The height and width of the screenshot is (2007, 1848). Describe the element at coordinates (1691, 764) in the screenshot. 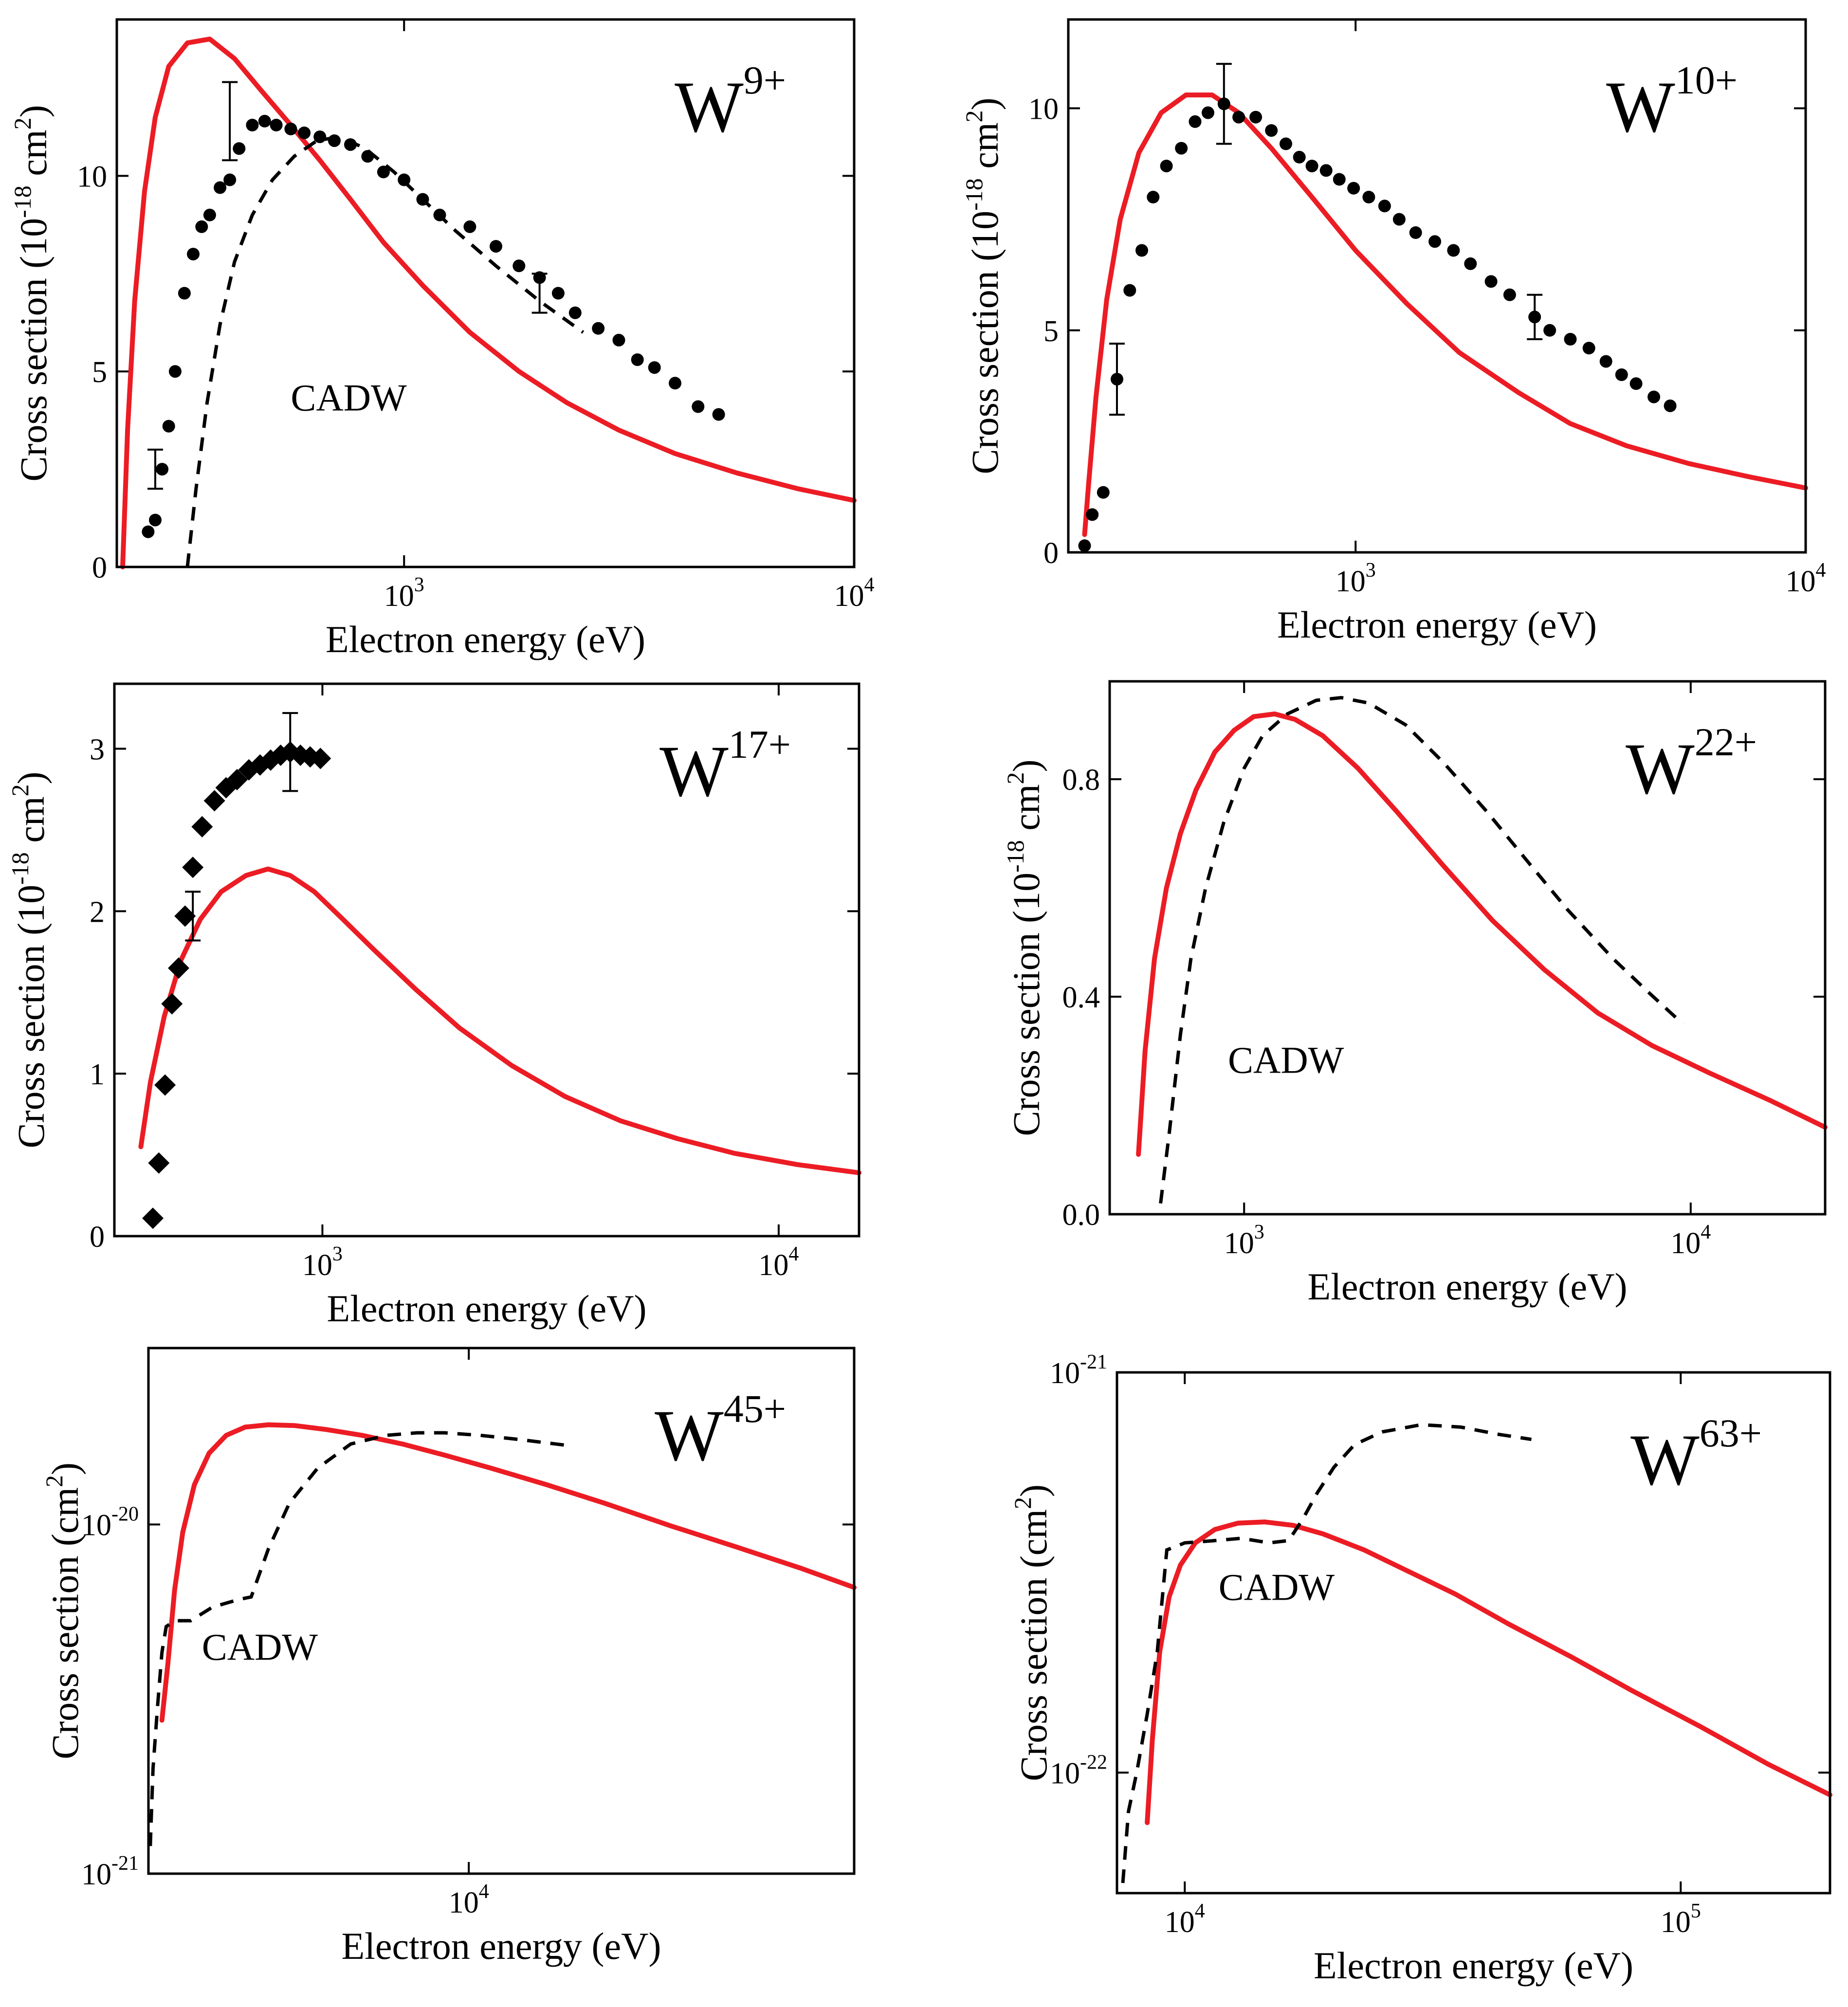

I see `ion-label: W22+` at that location.